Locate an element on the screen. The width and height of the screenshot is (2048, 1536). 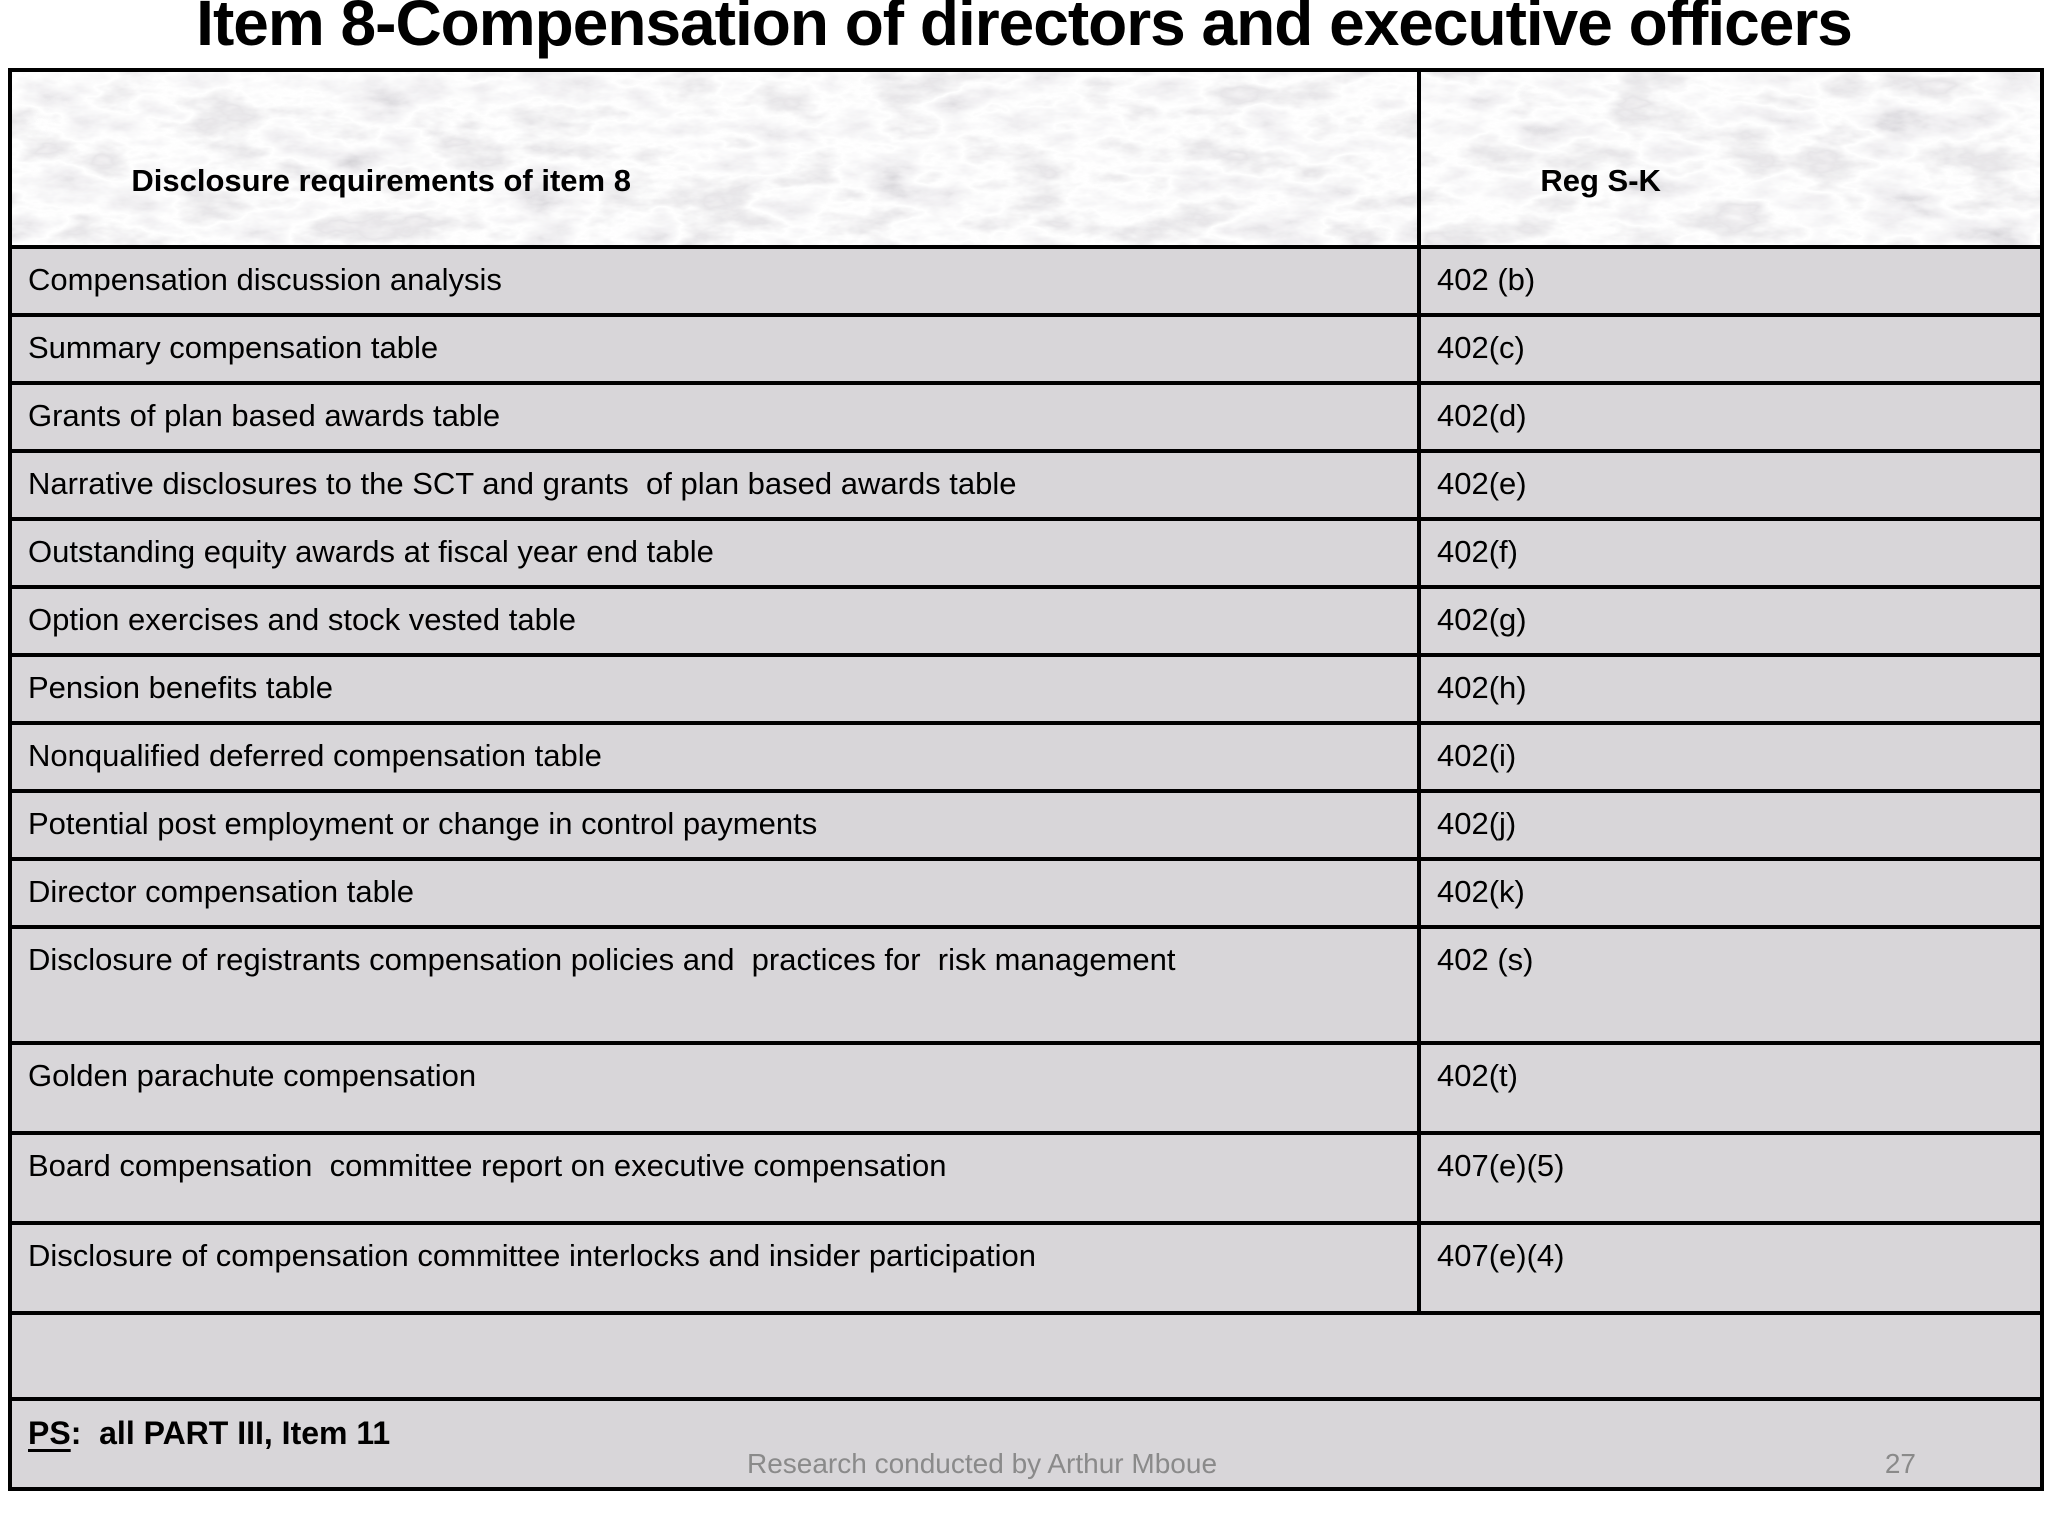
reg-sk-cell: 402(e) is located at coordinates (1730, 485).